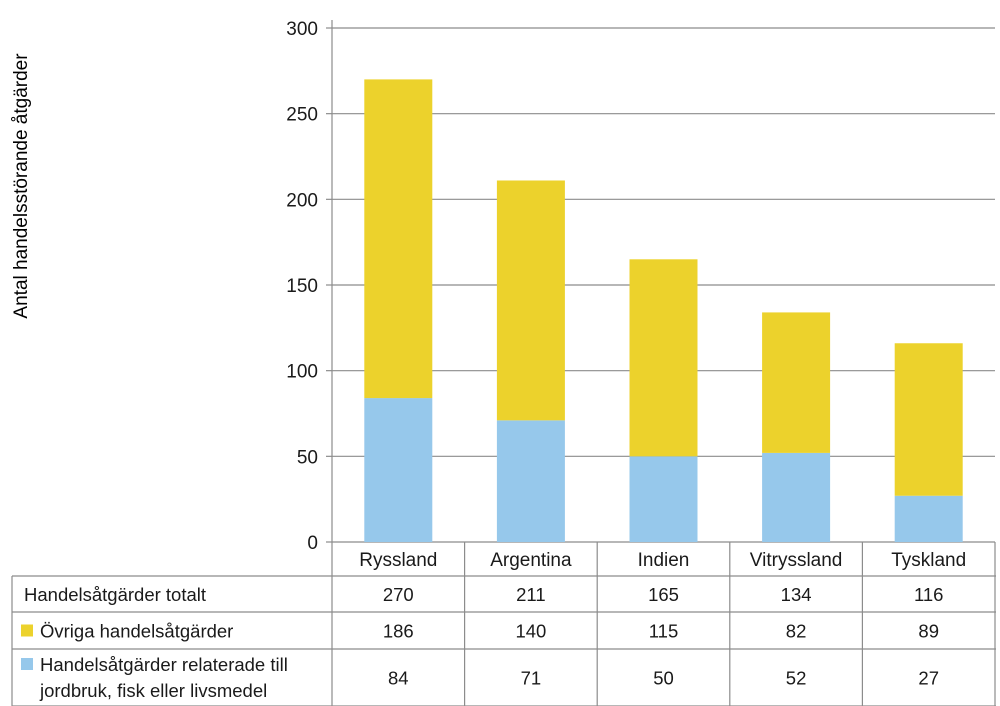 The width and height of the screenshot is (1000, 706). What do you see at coordinates (398, 631) in the screenshot?
I see `table-cell-value: 186` at bounding box center [398, 631].